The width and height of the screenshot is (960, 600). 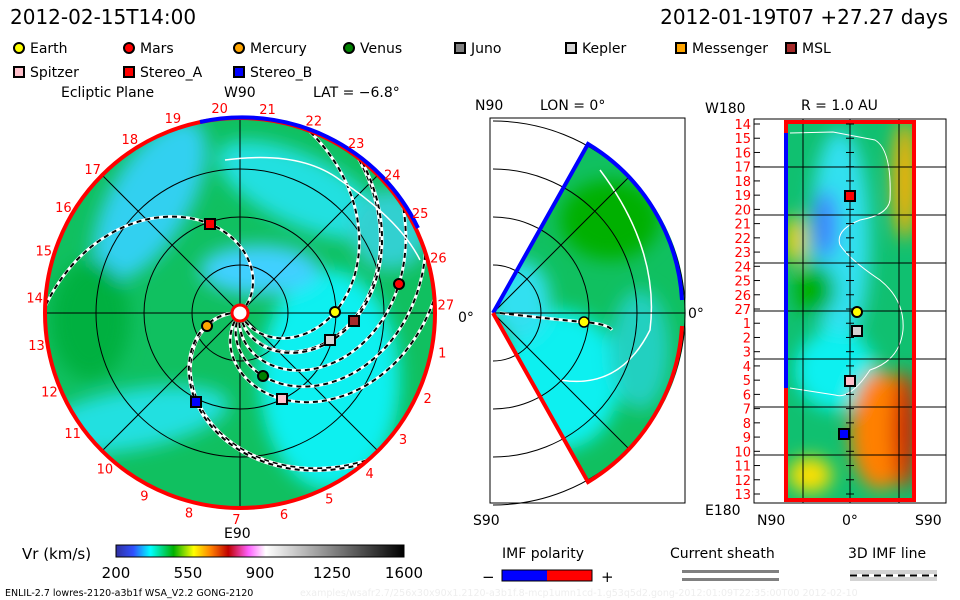 I want to click on carrington-tick: 12, so click(x=49, y=392).